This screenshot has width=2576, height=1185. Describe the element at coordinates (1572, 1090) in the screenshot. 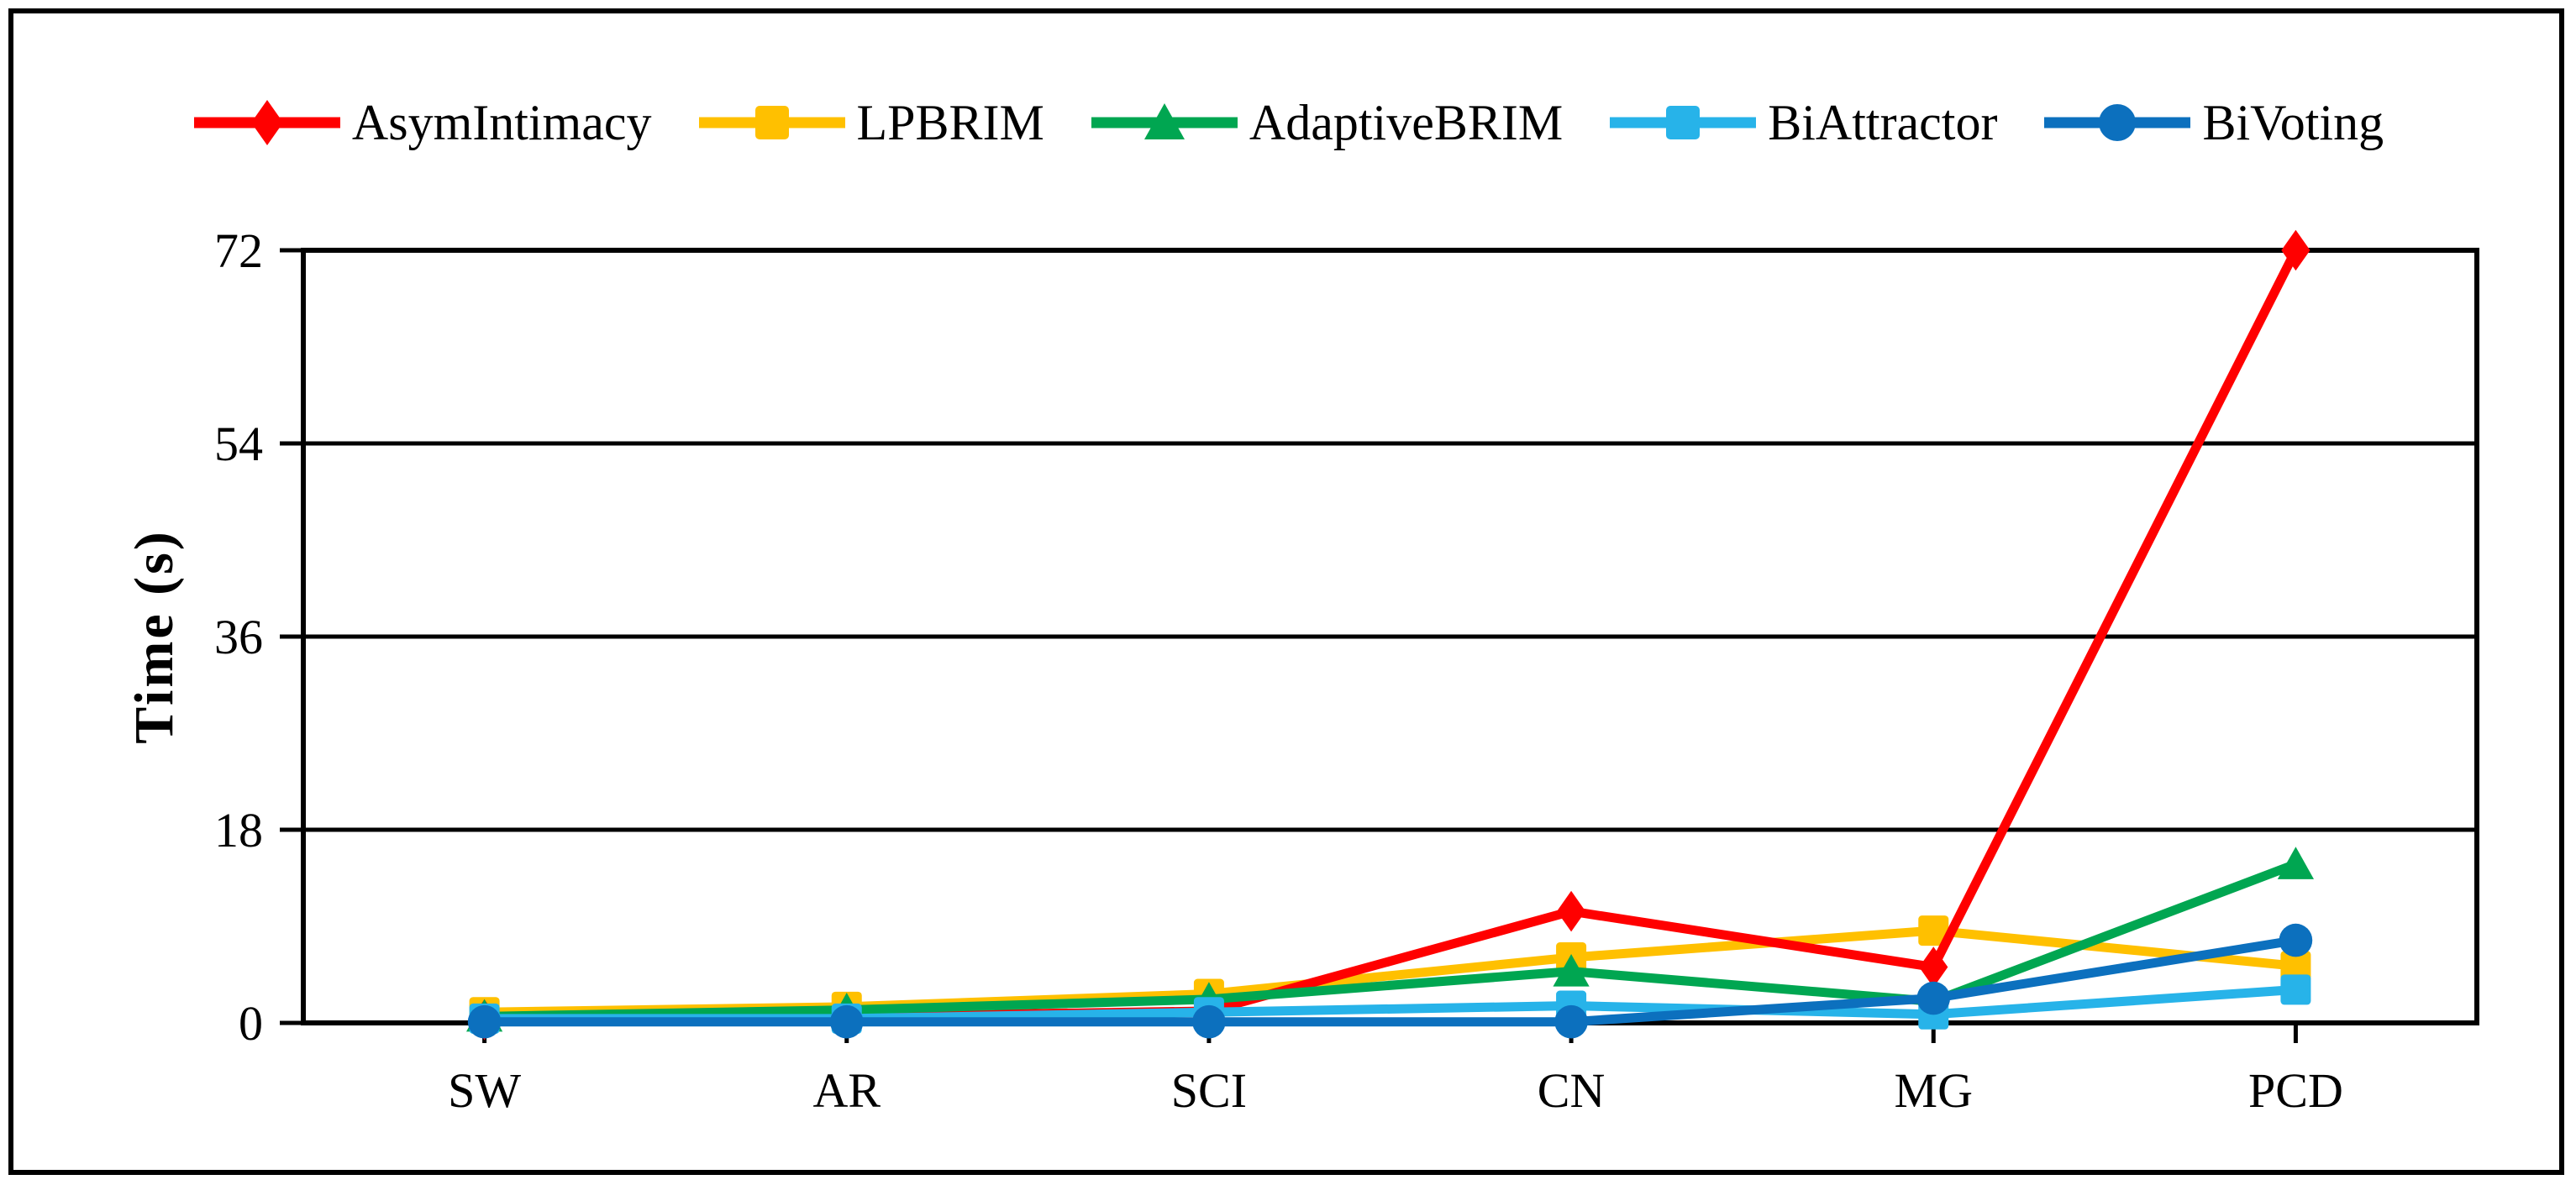

I see `x-category-label: CN` at that location.